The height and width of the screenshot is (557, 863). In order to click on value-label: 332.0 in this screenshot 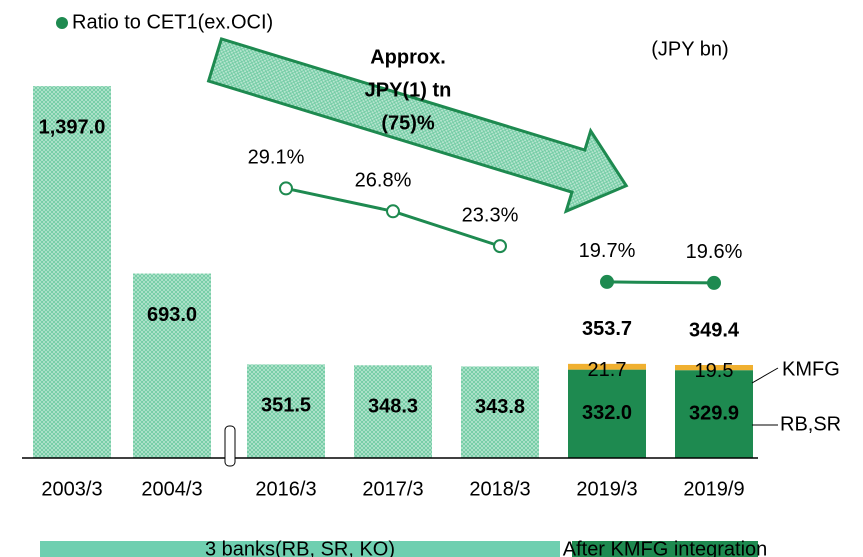, I will do `click(607, 413)`.